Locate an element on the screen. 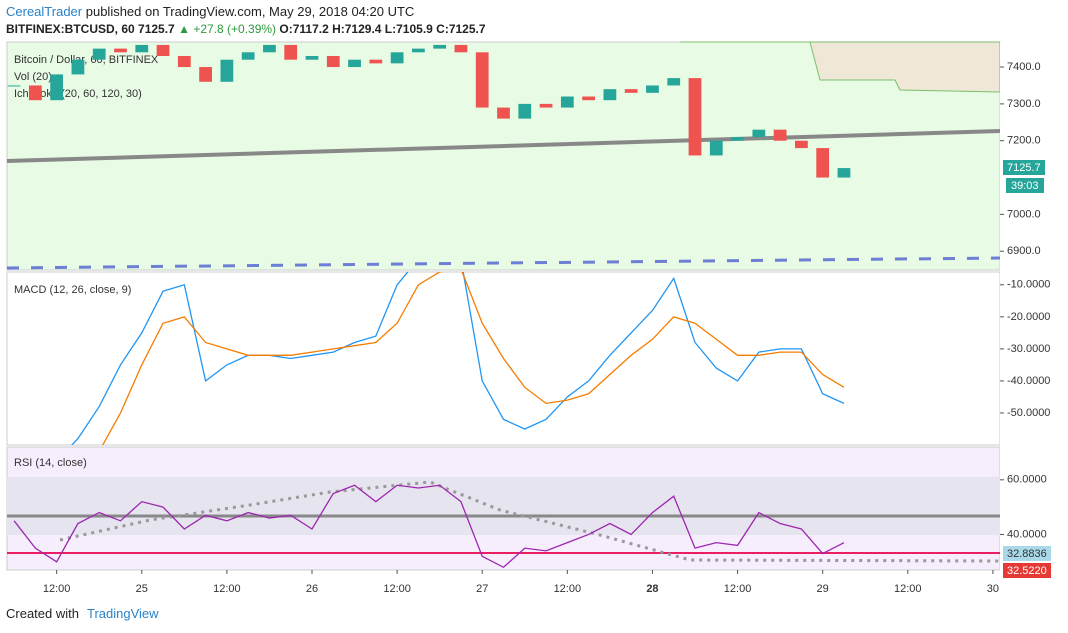 The height and width of the screenshot is (633, 1068). price-scale is located at coordinates (1034, 307).